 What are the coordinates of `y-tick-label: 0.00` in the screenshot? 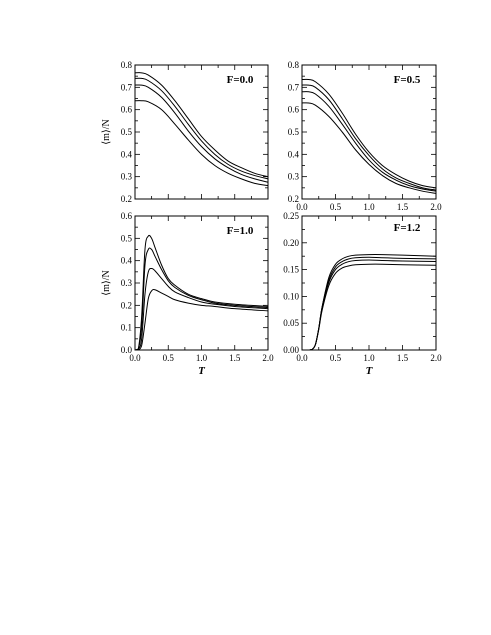 It's located at (291, 350).